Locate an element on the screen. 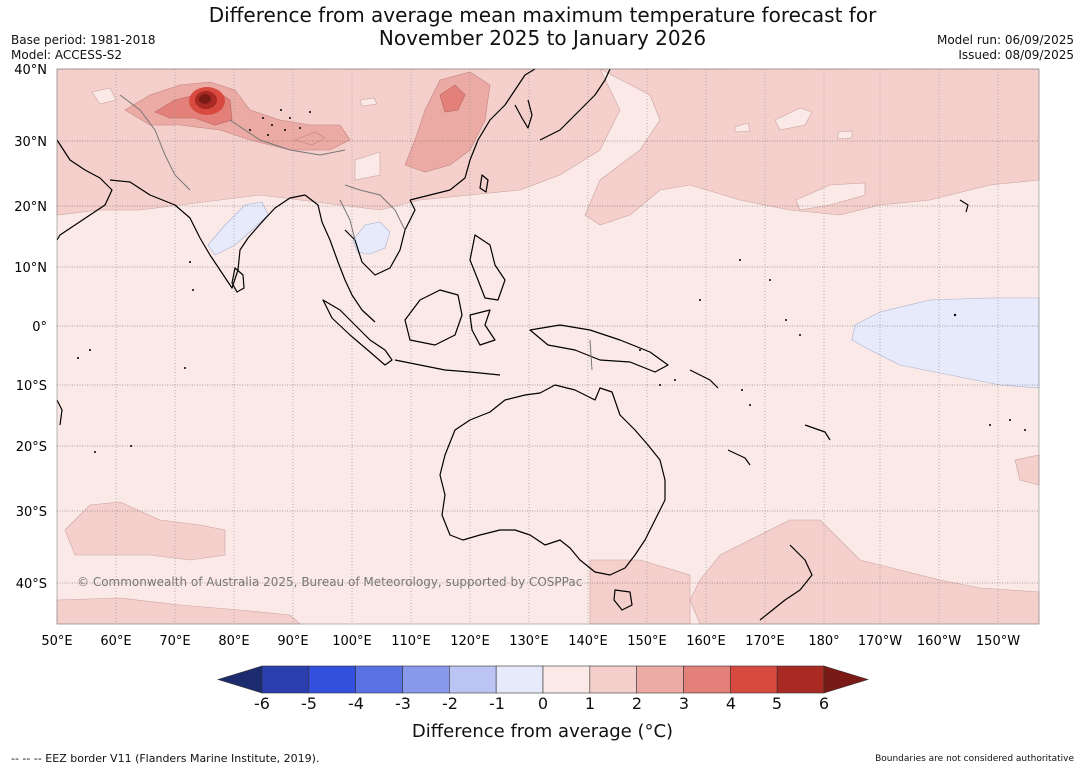  lon-label: 60°E is located at coordinates (115, 641).